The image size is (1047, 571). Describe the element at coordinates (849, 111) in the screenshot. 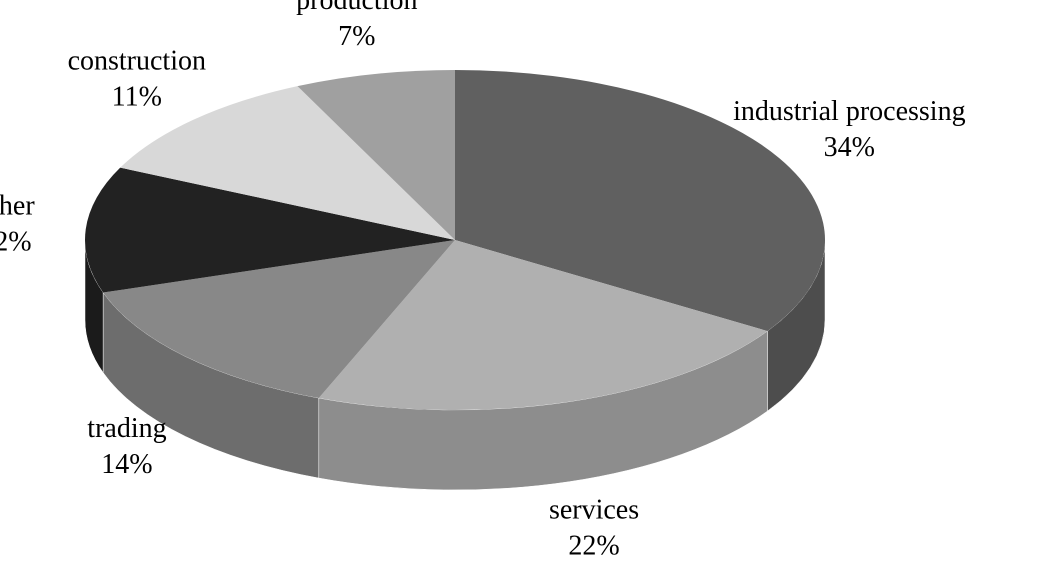

I see `slice-label: industrial processing` at that location.